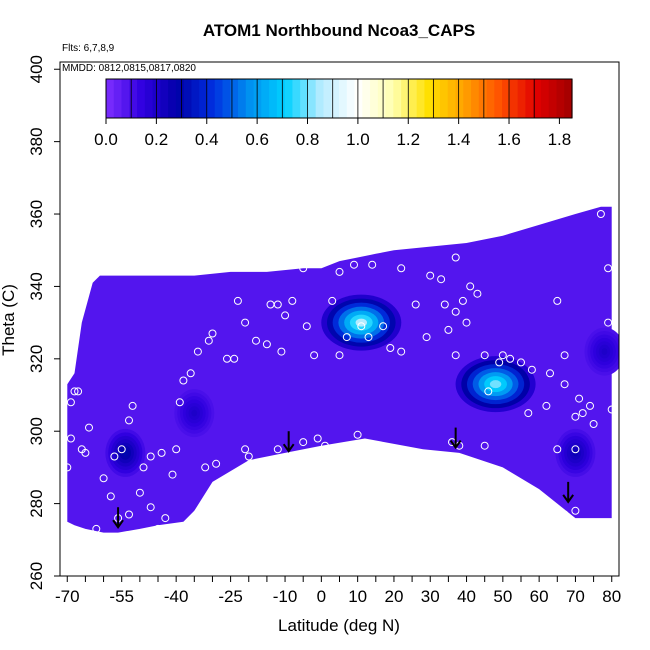 The height and width of the screenshot is (650, 650). What do you see at coordinates (430, 596) in the screenshot?
I see `x-tick-label: 30` at bounding box center [430, 596].